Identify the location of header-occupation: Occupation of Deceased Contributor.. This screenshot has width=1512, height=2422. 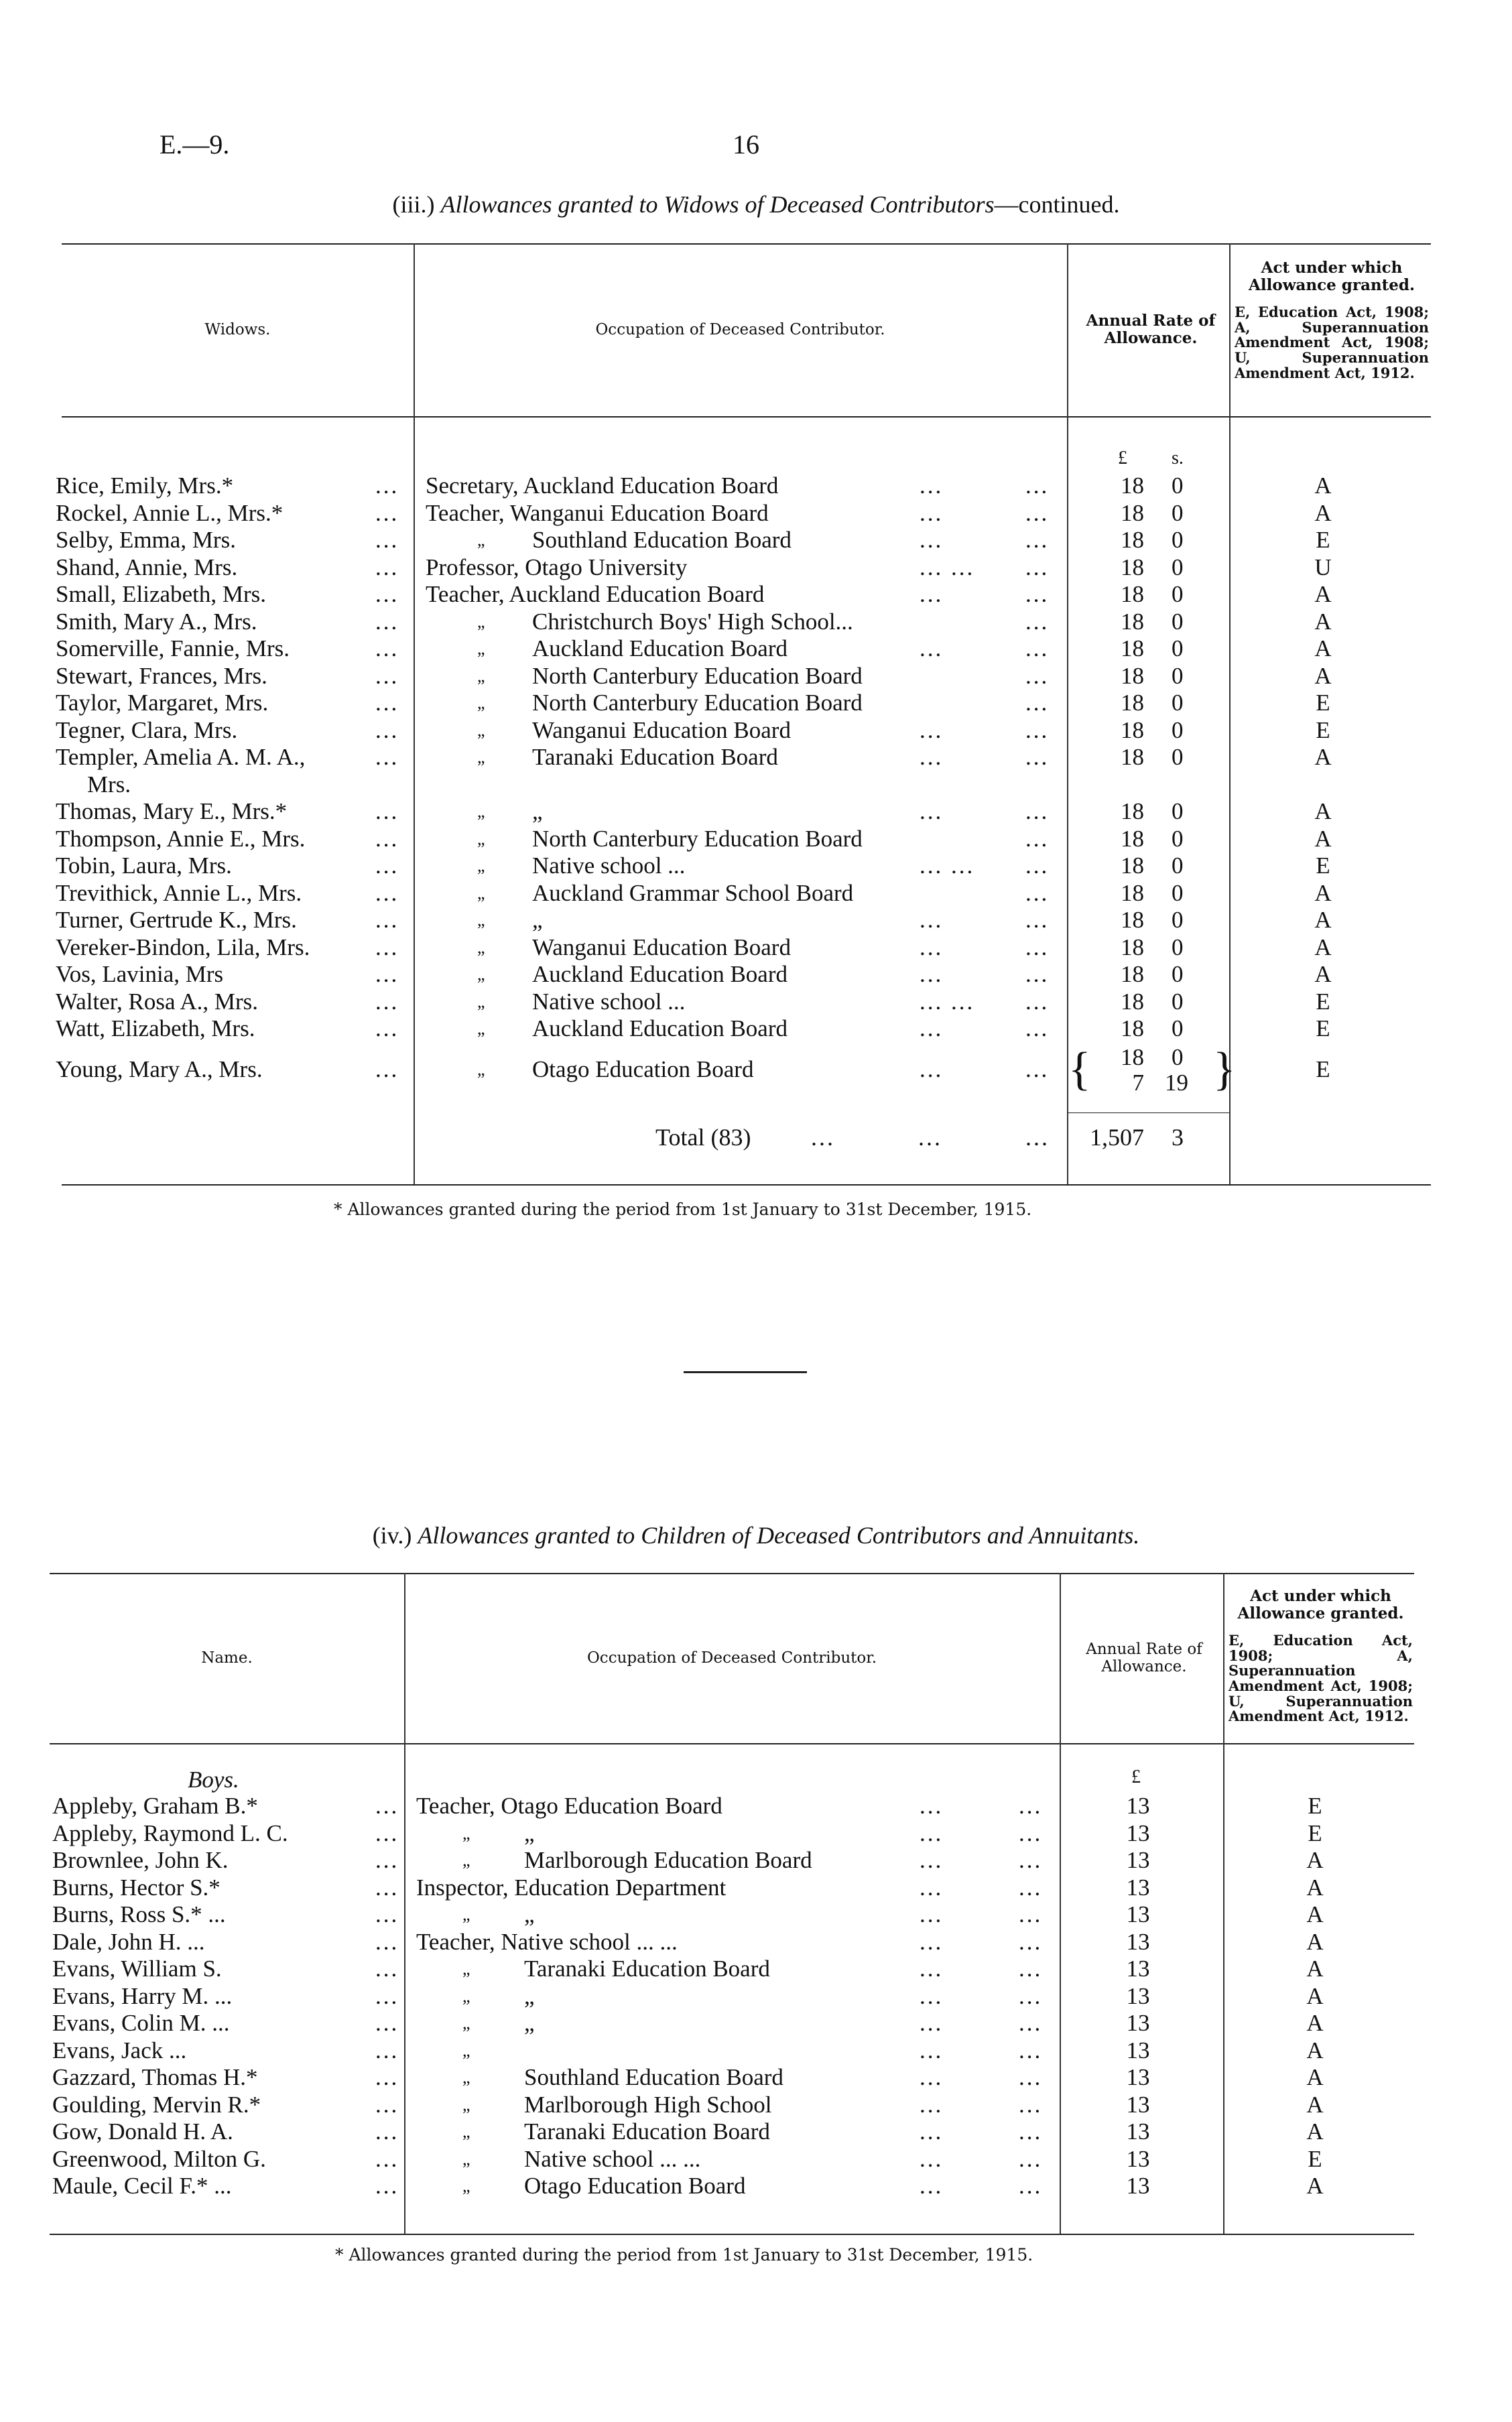
(732, 1658).